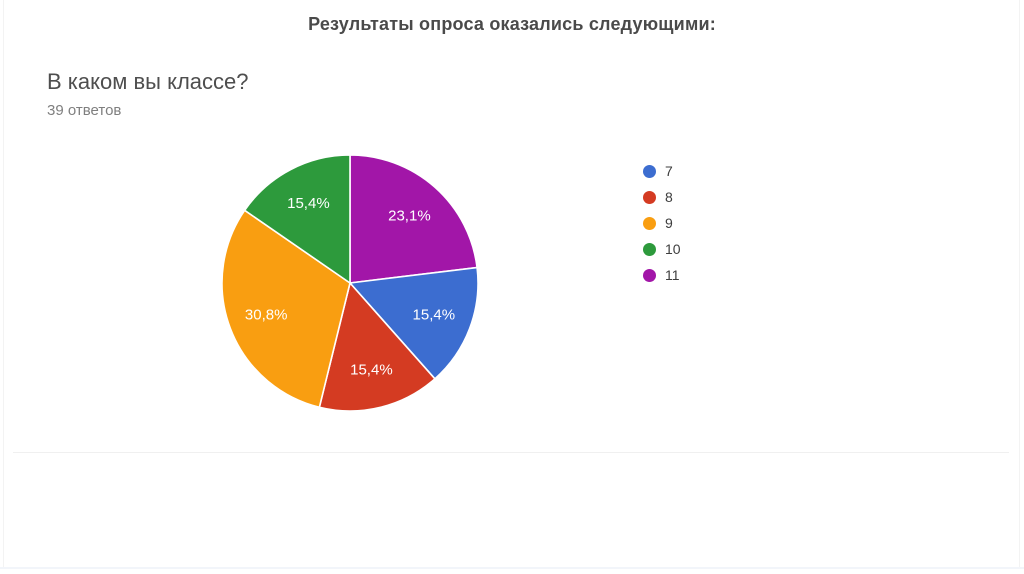 The image size is (1024, 574). Describe the element at coordinates (669, 197) in the screenshot. I see `legend-label: 8` at that location.